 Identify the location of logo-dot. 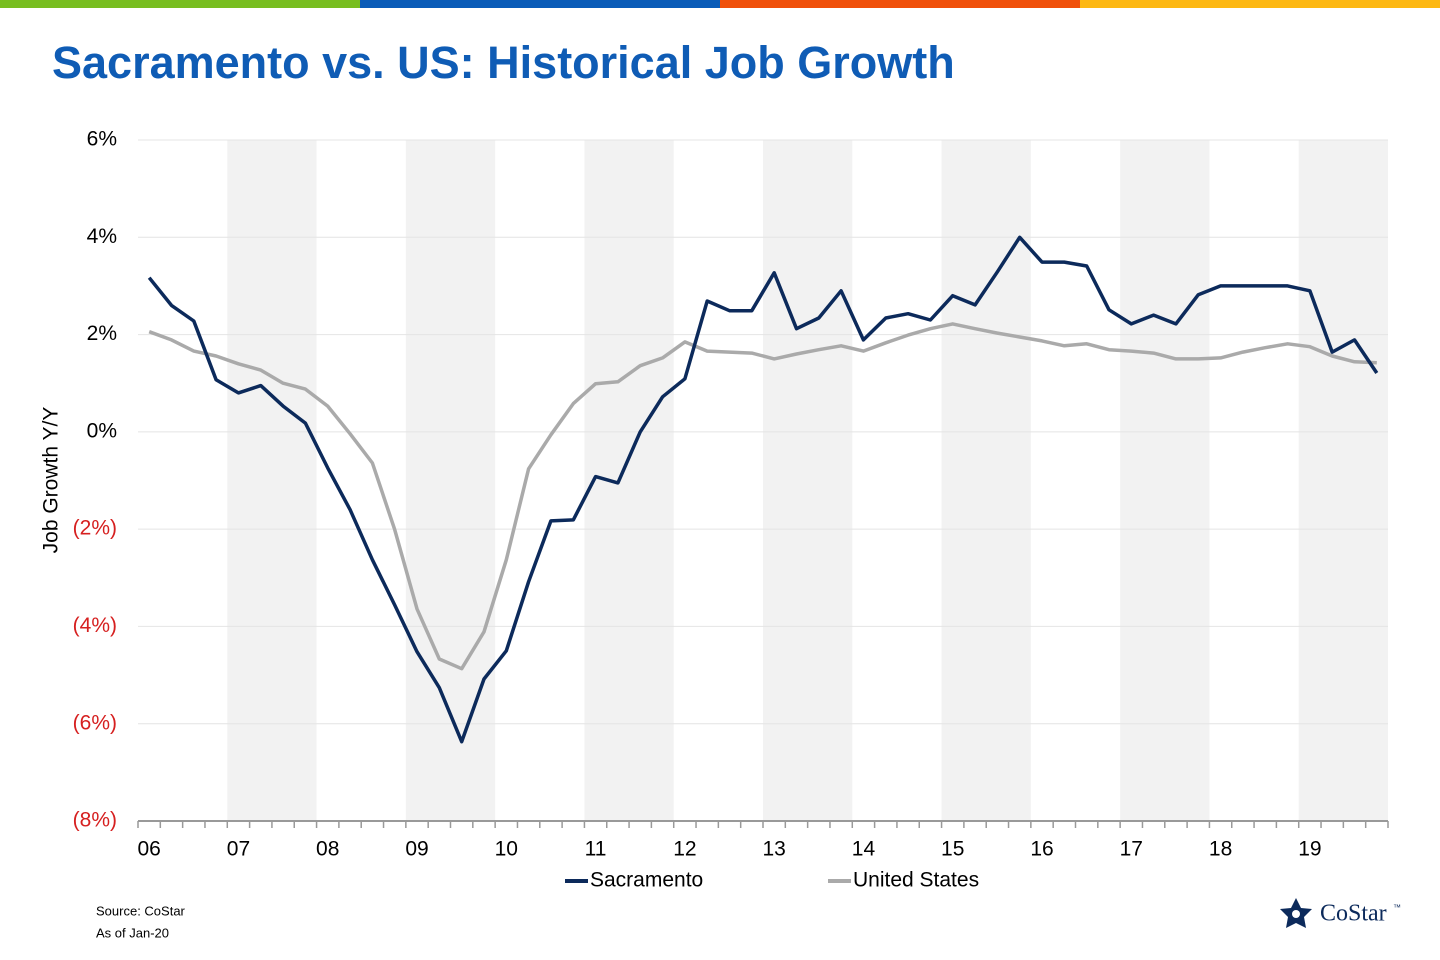
(1296, 914).